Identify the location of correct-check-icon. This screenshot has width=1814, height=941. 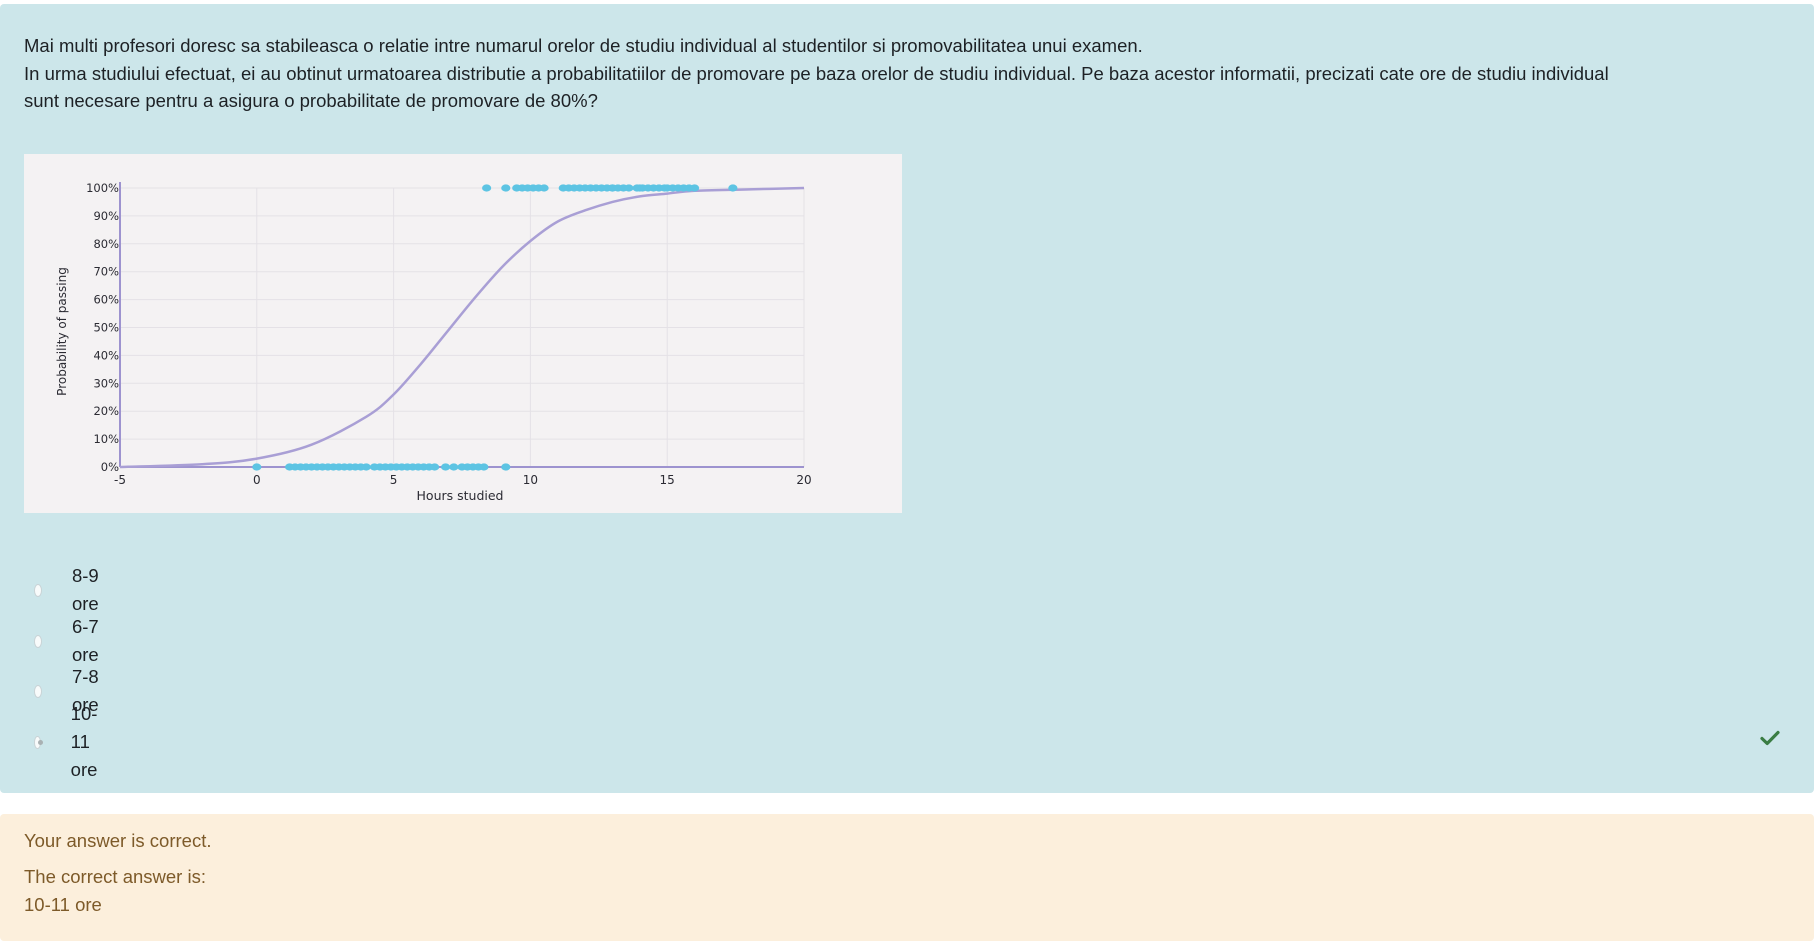
(1770, 738).